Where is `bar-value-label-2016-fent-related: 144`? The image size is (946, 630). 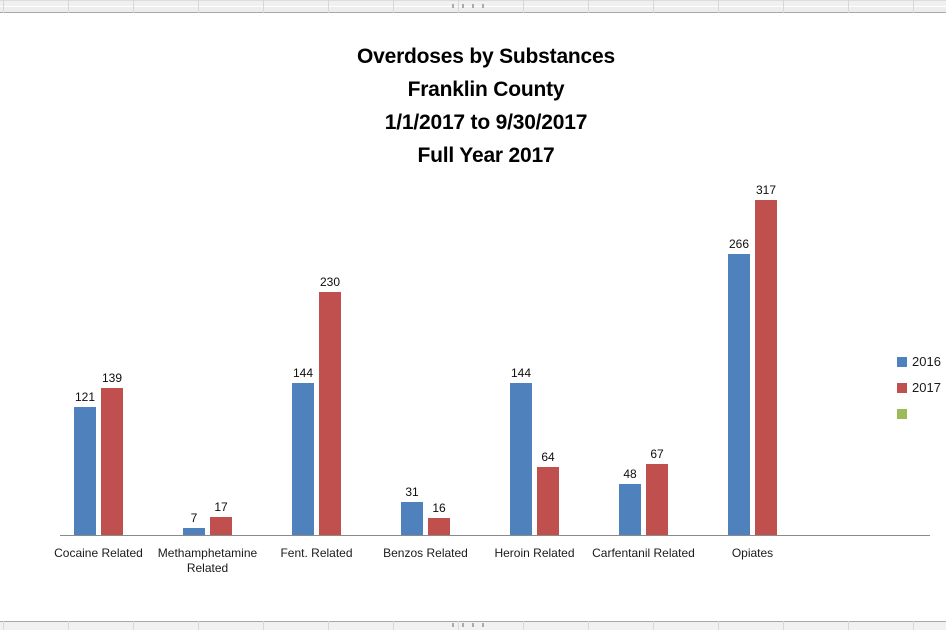
bar-value-label-2016-fent-related: 144 is located at coordinates (303, 373).